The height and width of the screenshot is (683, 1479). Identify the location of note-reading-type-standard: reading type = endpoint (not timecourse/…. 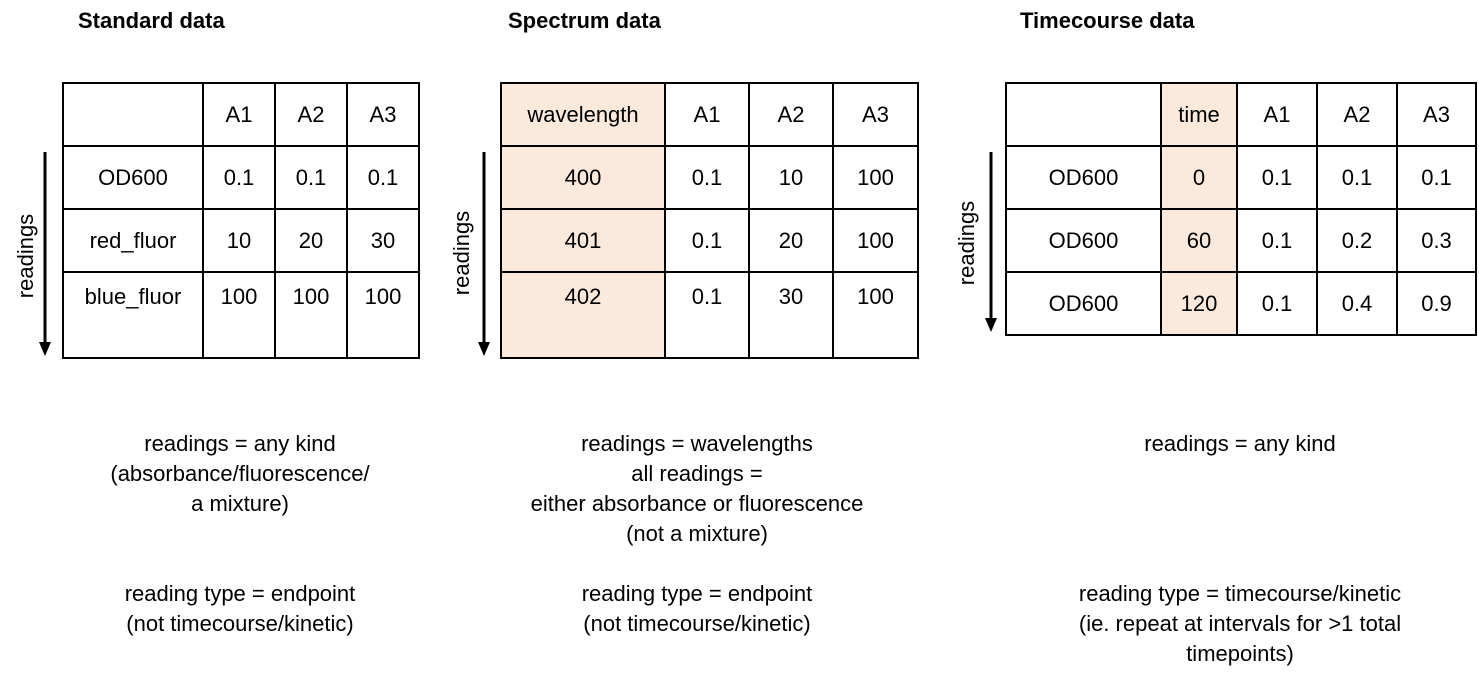
(240, 609).